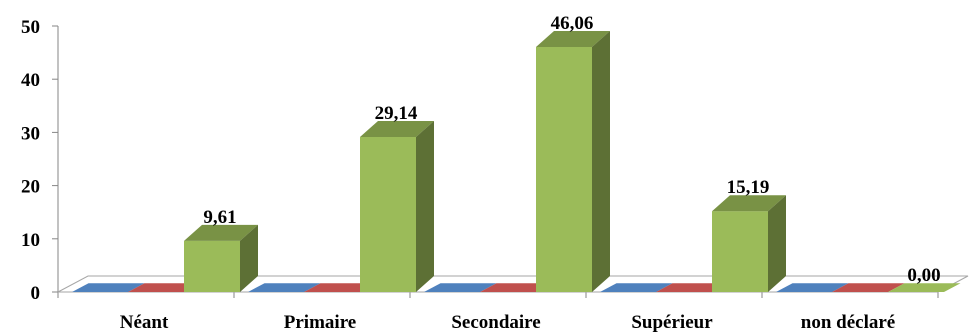  What do you see at coordinates (30, 240) in the screenshot?
I see `y-tick-label: 10` at bounding box center [30, 240].